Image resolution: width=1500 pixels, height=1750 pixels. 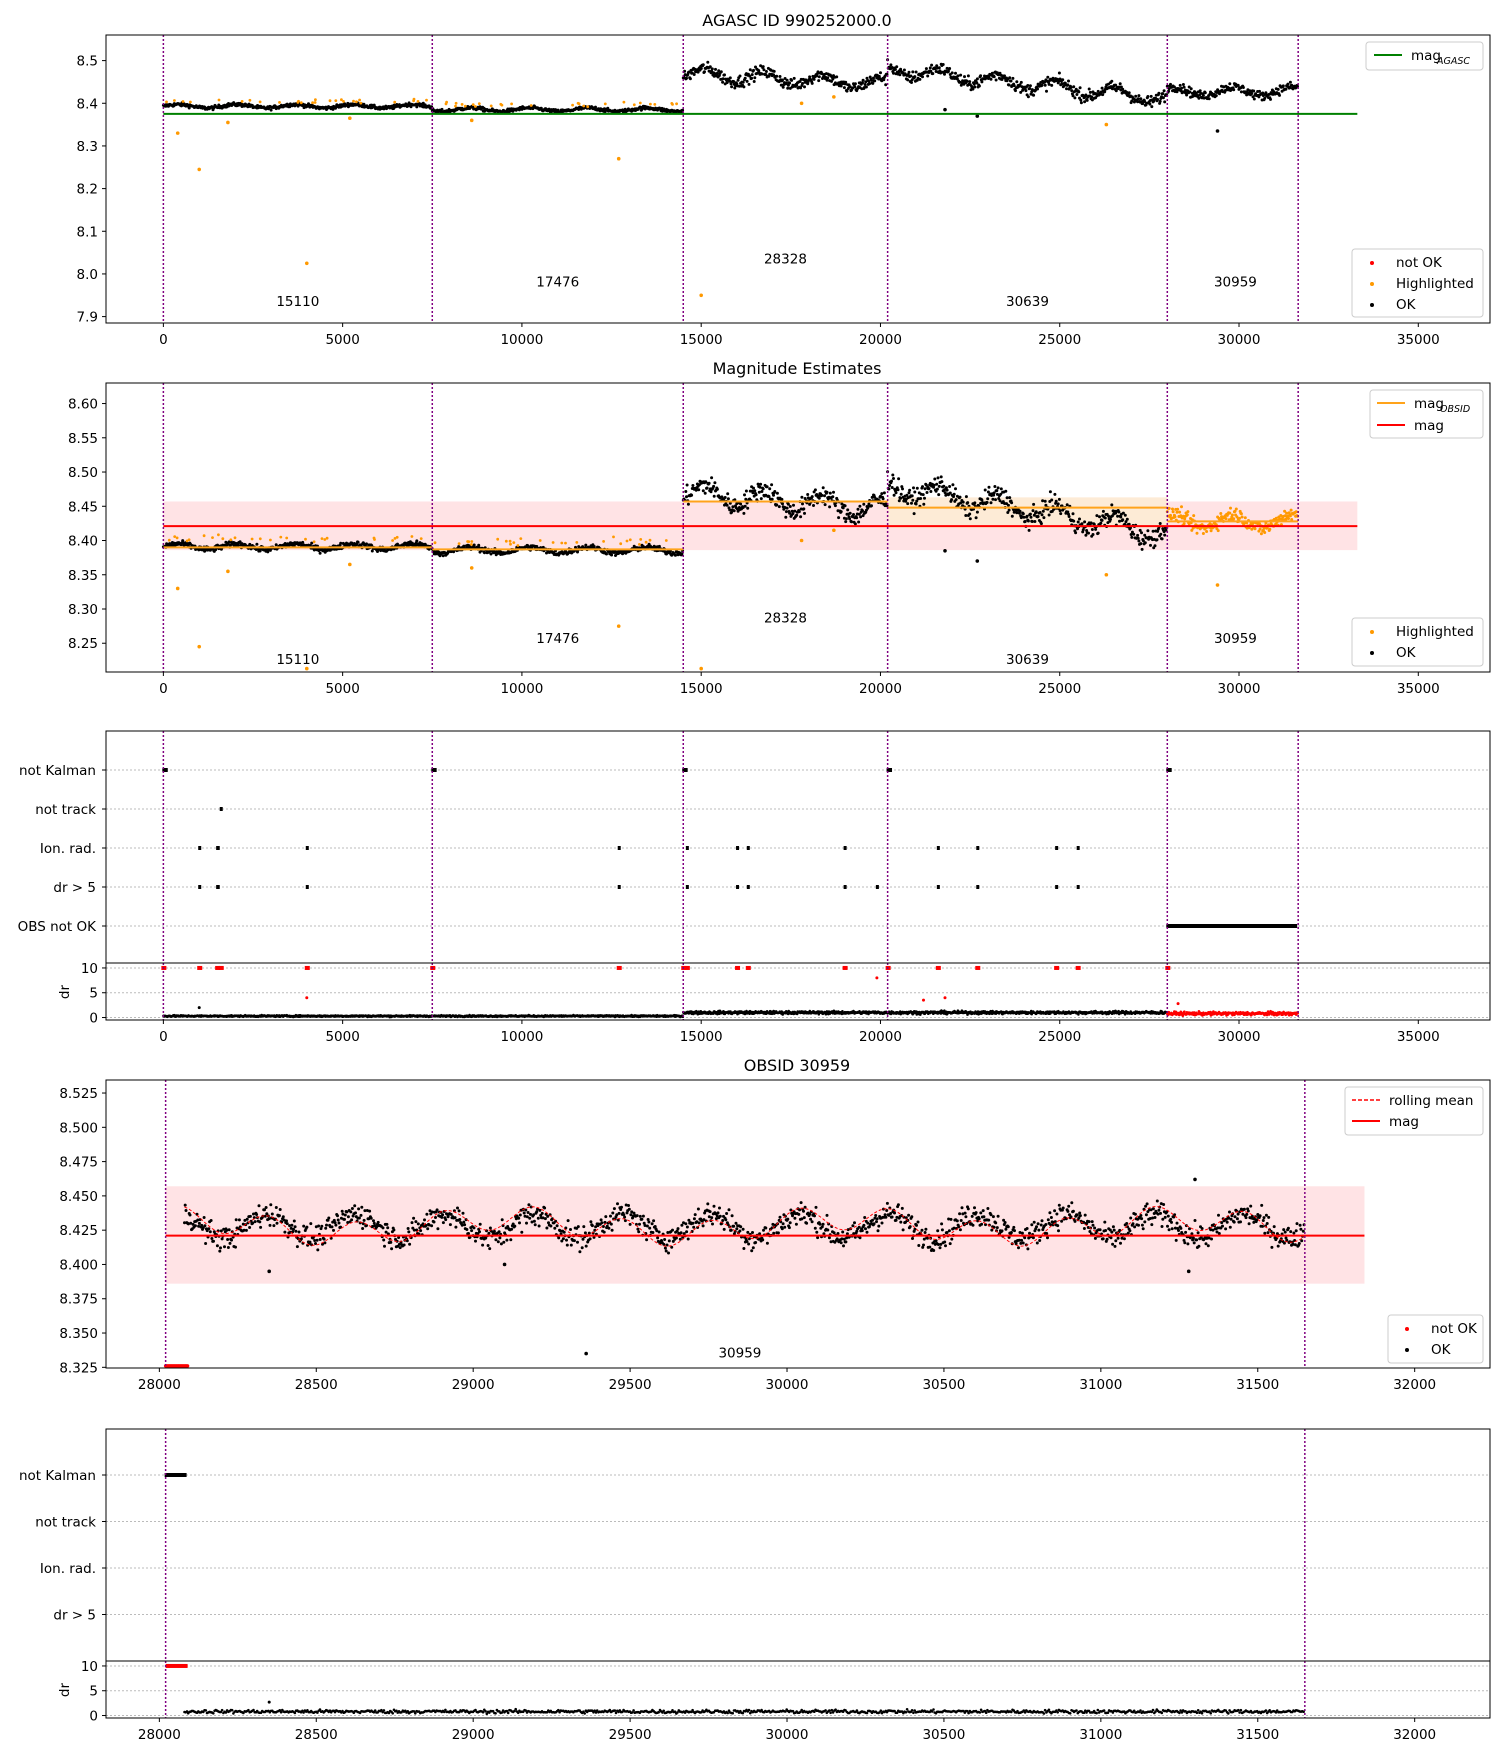 What do you see at coordinates (1027, 302) in the screenshot?
I see `obsid-label: 30639` at bounding box center [1027, 302].